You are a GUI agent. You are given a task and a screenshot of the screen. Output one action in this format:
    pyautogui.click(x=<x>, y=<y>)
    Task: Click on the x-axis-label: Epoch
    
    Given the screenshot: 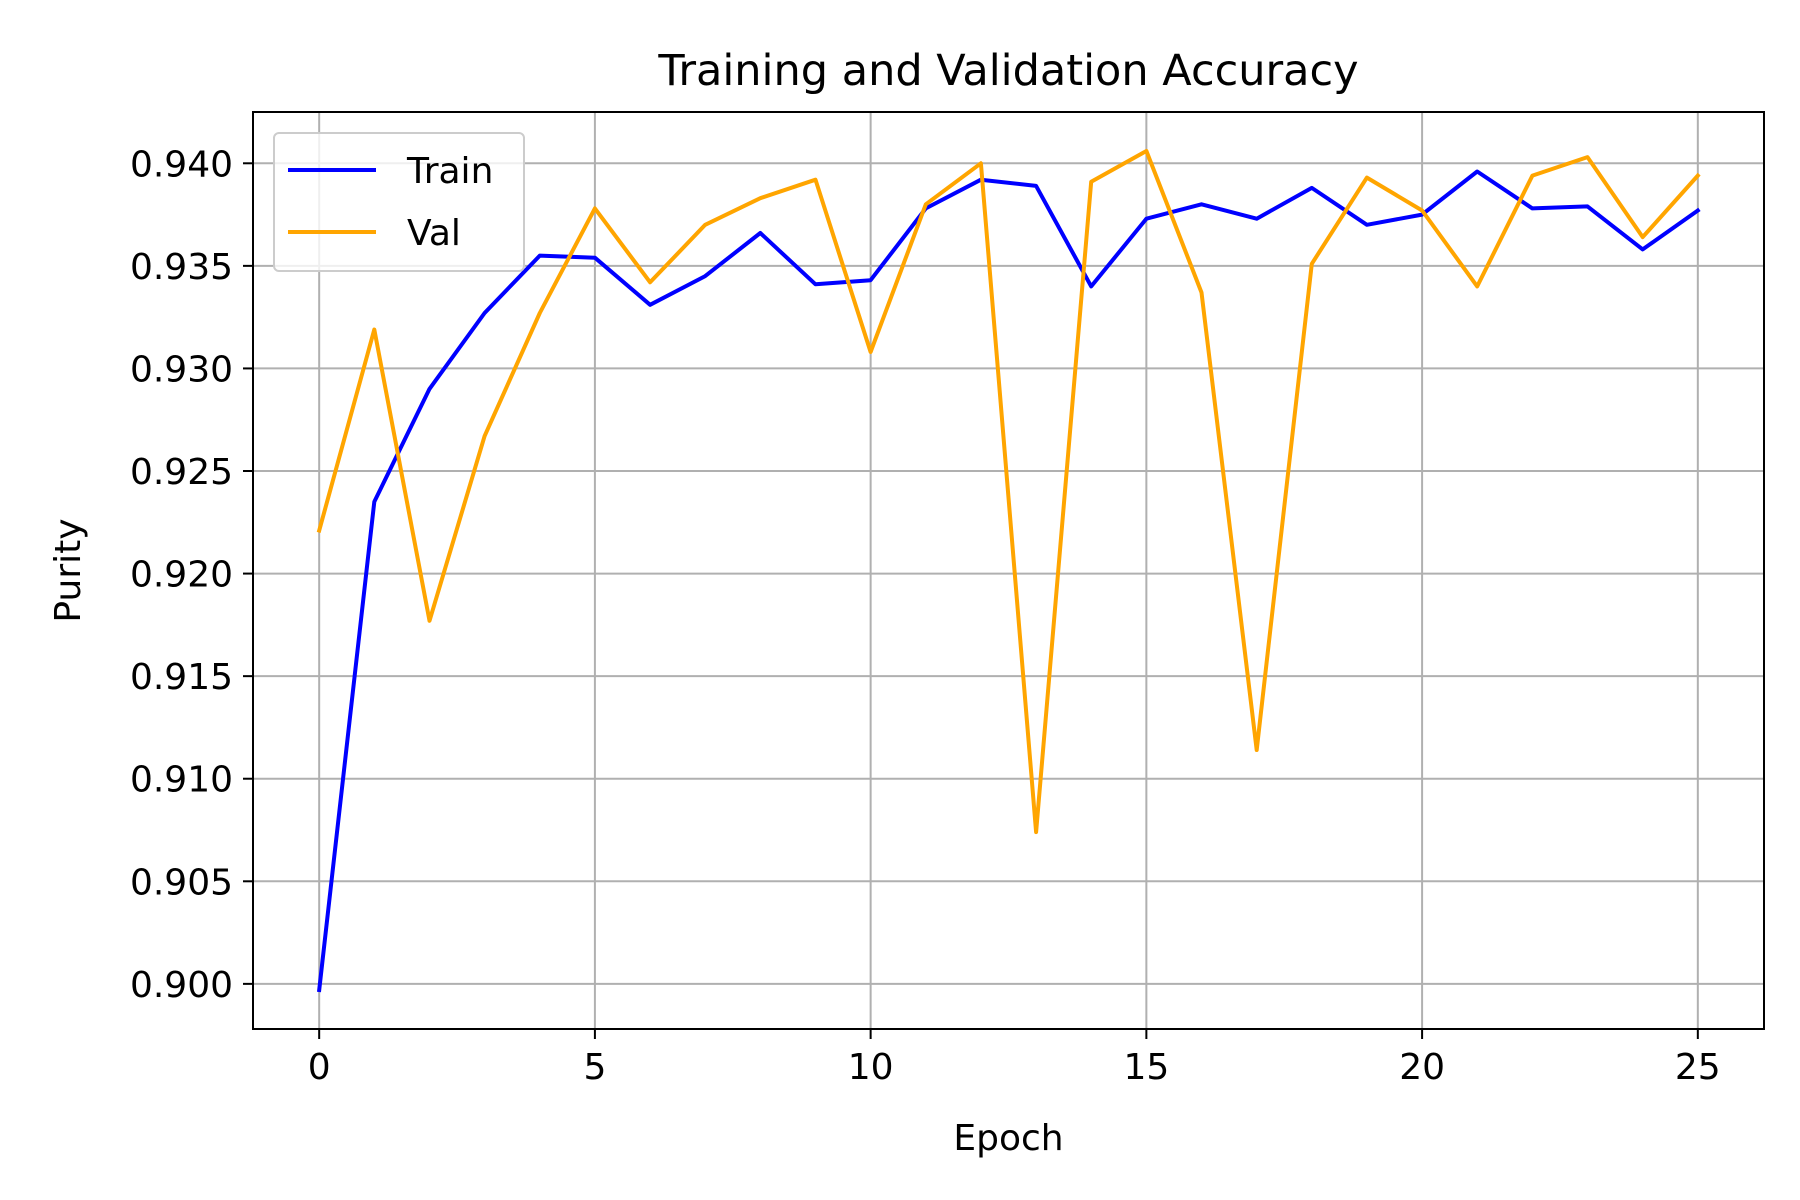 What is the action you would take?
    pyautogui.click(x=1008, y=1138)
    